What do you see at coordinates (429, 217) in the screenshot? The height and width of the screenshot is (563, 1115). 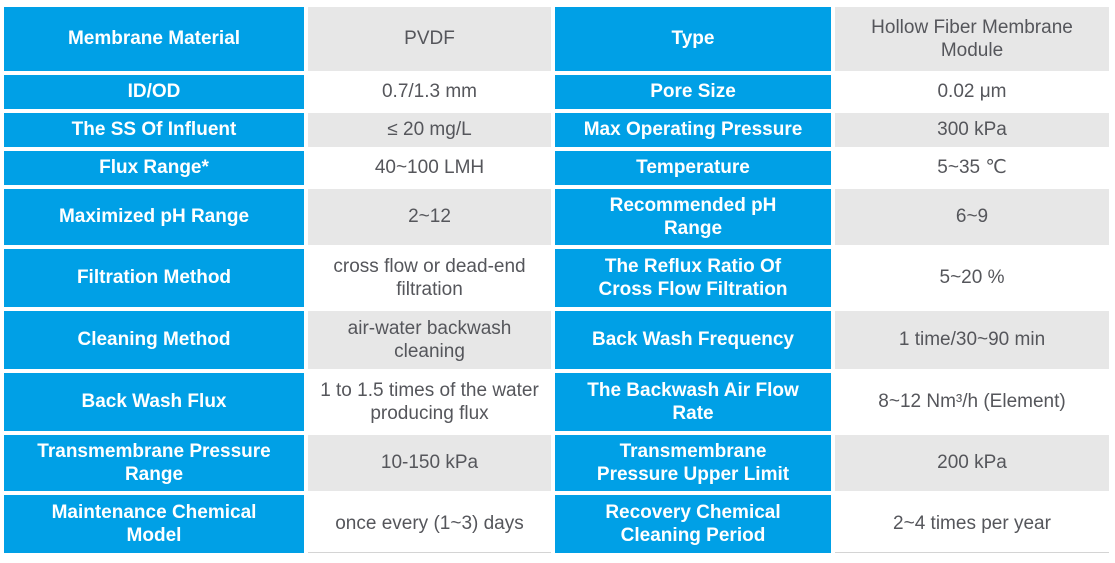 I see `spec-value-cell: 2~12` at bounding box center [429, 217].